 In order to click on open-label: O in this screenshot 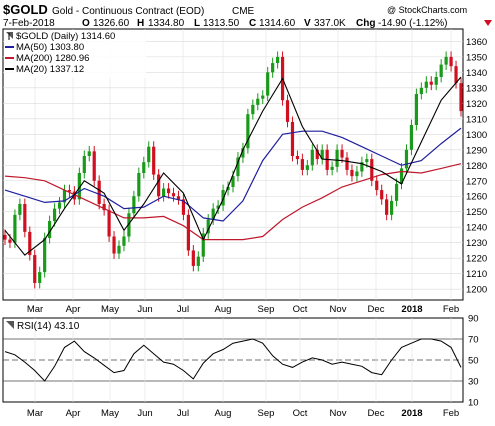, I will do `click(86, 23)`.